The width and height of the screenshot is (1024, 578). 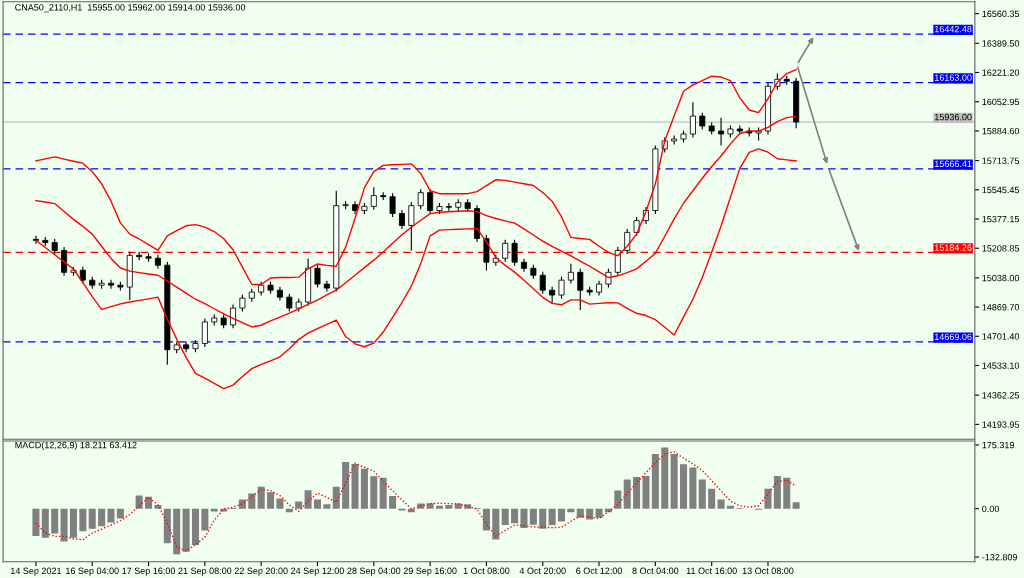 I want to click on y-tick-label: 16221.20, so click(x=1001, y=72).